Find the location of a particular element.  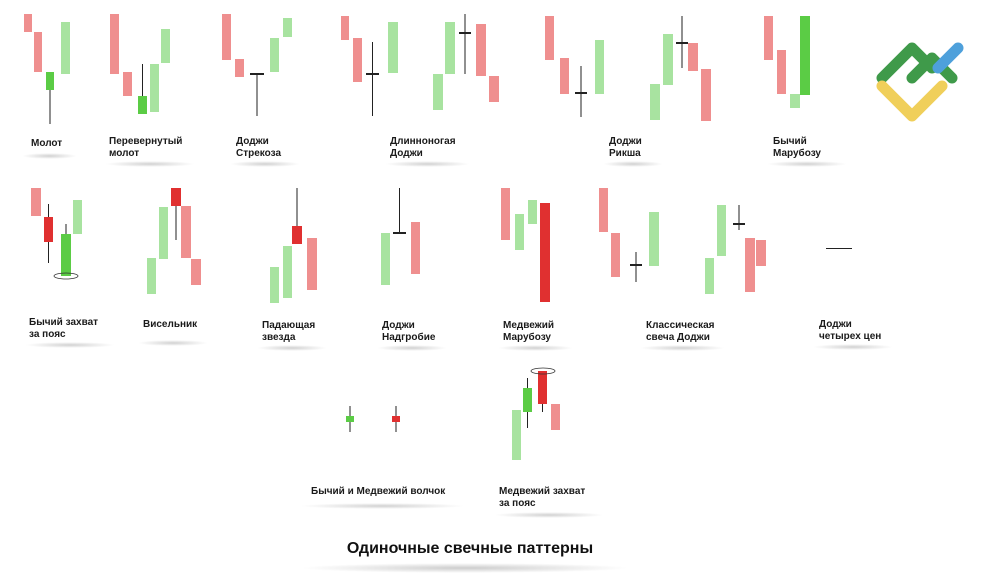

pattern-label-spinning-tops: Бычий и Медвежий волчок is located at coordinates (378, 491).